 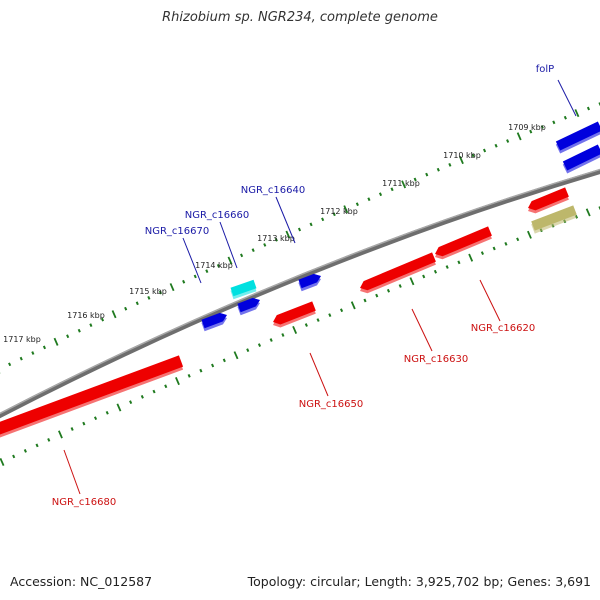 What do you see at coordinates (436, 359) in the screenshot?
I see `gene-label: NGR_c16630` at bounding box center [436, 359].